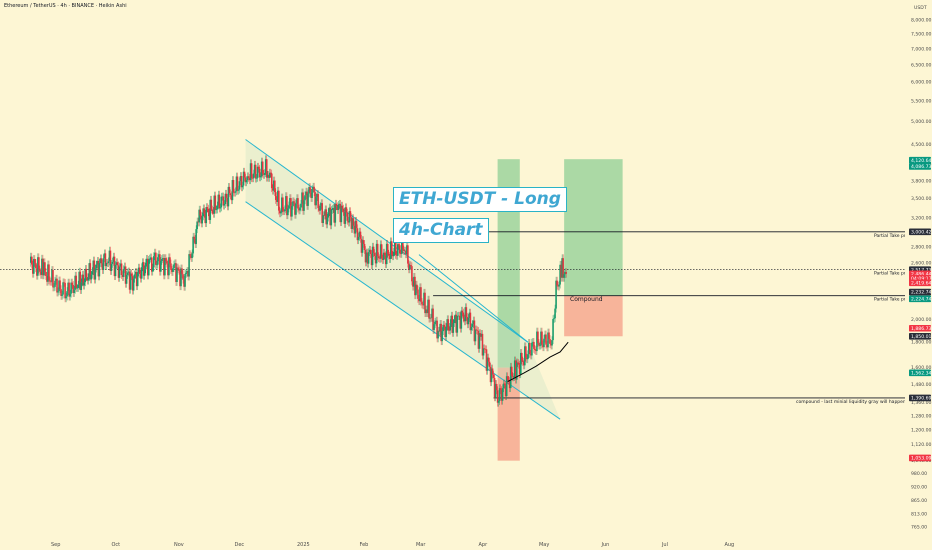 This screenshot has width=932, height=550. Describe the element at coordinates (920, 8) in the screenshot. I see `currency-label: USDT` at that location.